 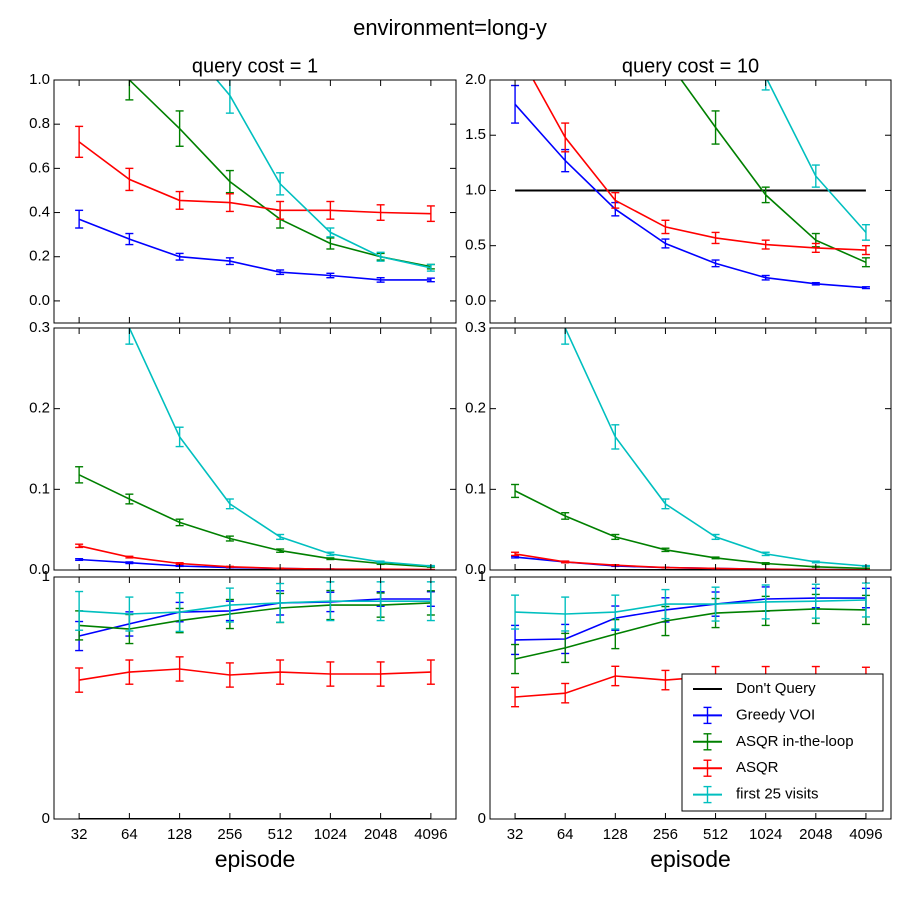 What do you see at coordinates (515, 834) in the screenshot?
I see `x-tick-label: 32` at bounding box center [515, 834].